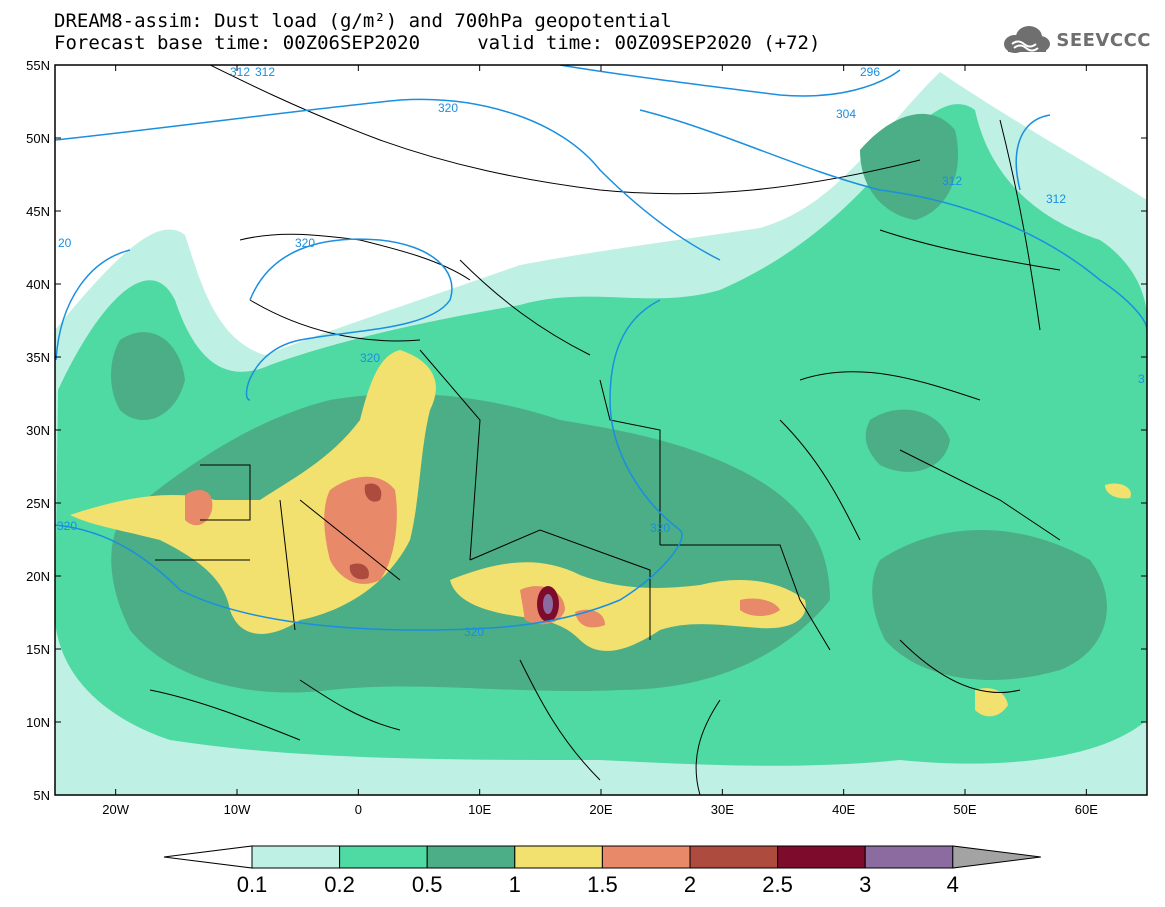 The width and height of the screenshot is (1165, 907). I want to click on longitude-label: 20E, so click(600, 809).